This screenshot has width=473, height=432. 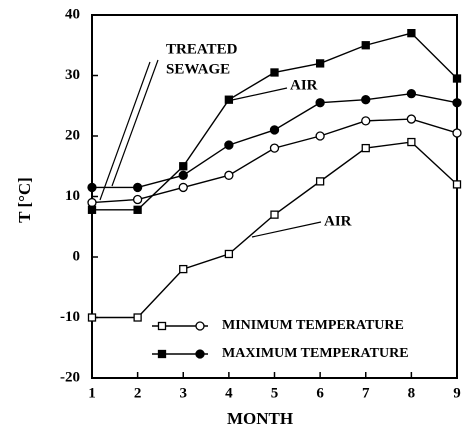 I want to click on legend-label: MAXIMUM TEMPERATURE, so click(x=315, y=353).